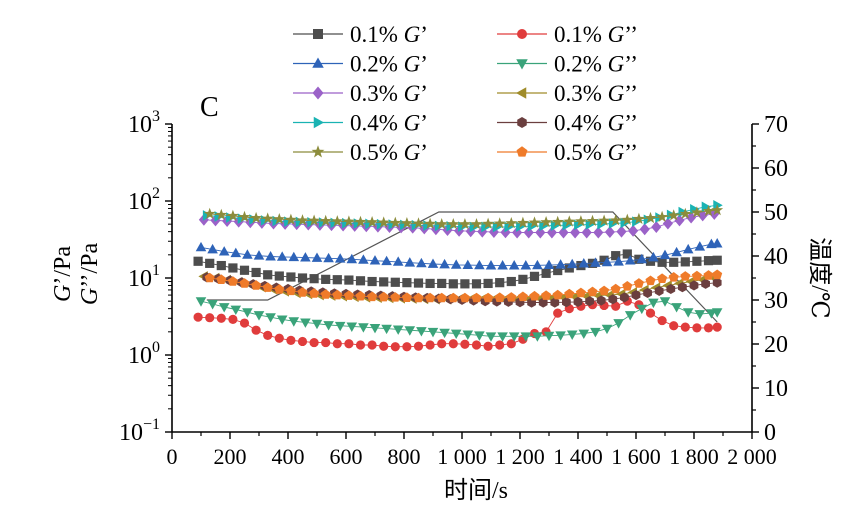  I want to click on y2-tick-label: 20, so click(776, 345).